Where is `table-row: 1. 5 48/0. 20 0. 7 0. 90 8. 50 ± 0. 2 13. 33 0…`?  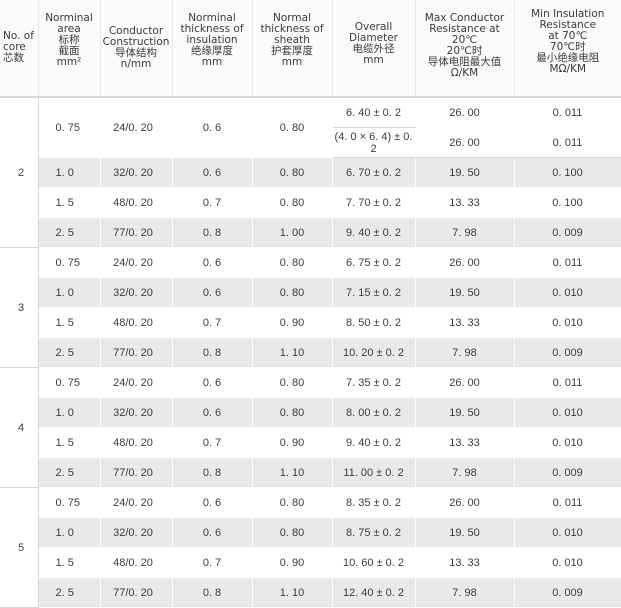 table-row: 1. 5 48/0. 20 0. 7 0. 90 8. 50 ± 0. 2 13. 33 0… is located at coordinates (310, 322).